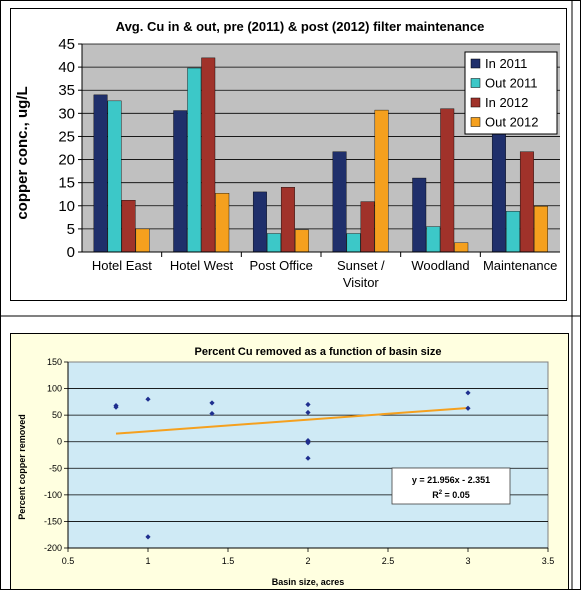  Describe the element at coordinates (71, 229) in the screenshot. I see `y-tick-label: 5` at that location.